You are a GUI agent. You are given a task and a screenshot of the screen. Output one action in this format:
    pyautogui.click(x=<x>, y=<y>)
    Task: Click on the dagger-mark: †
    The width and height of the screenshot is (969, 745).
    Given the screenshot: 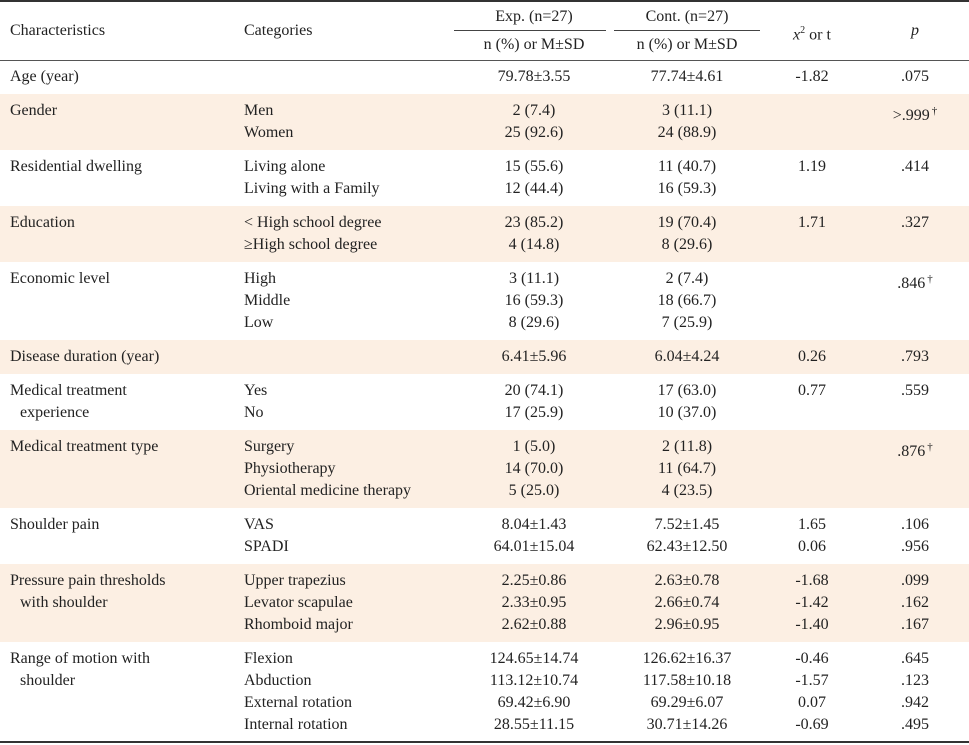 What is the action you would take?
    pyautogui.click(x=934, y=111)
    